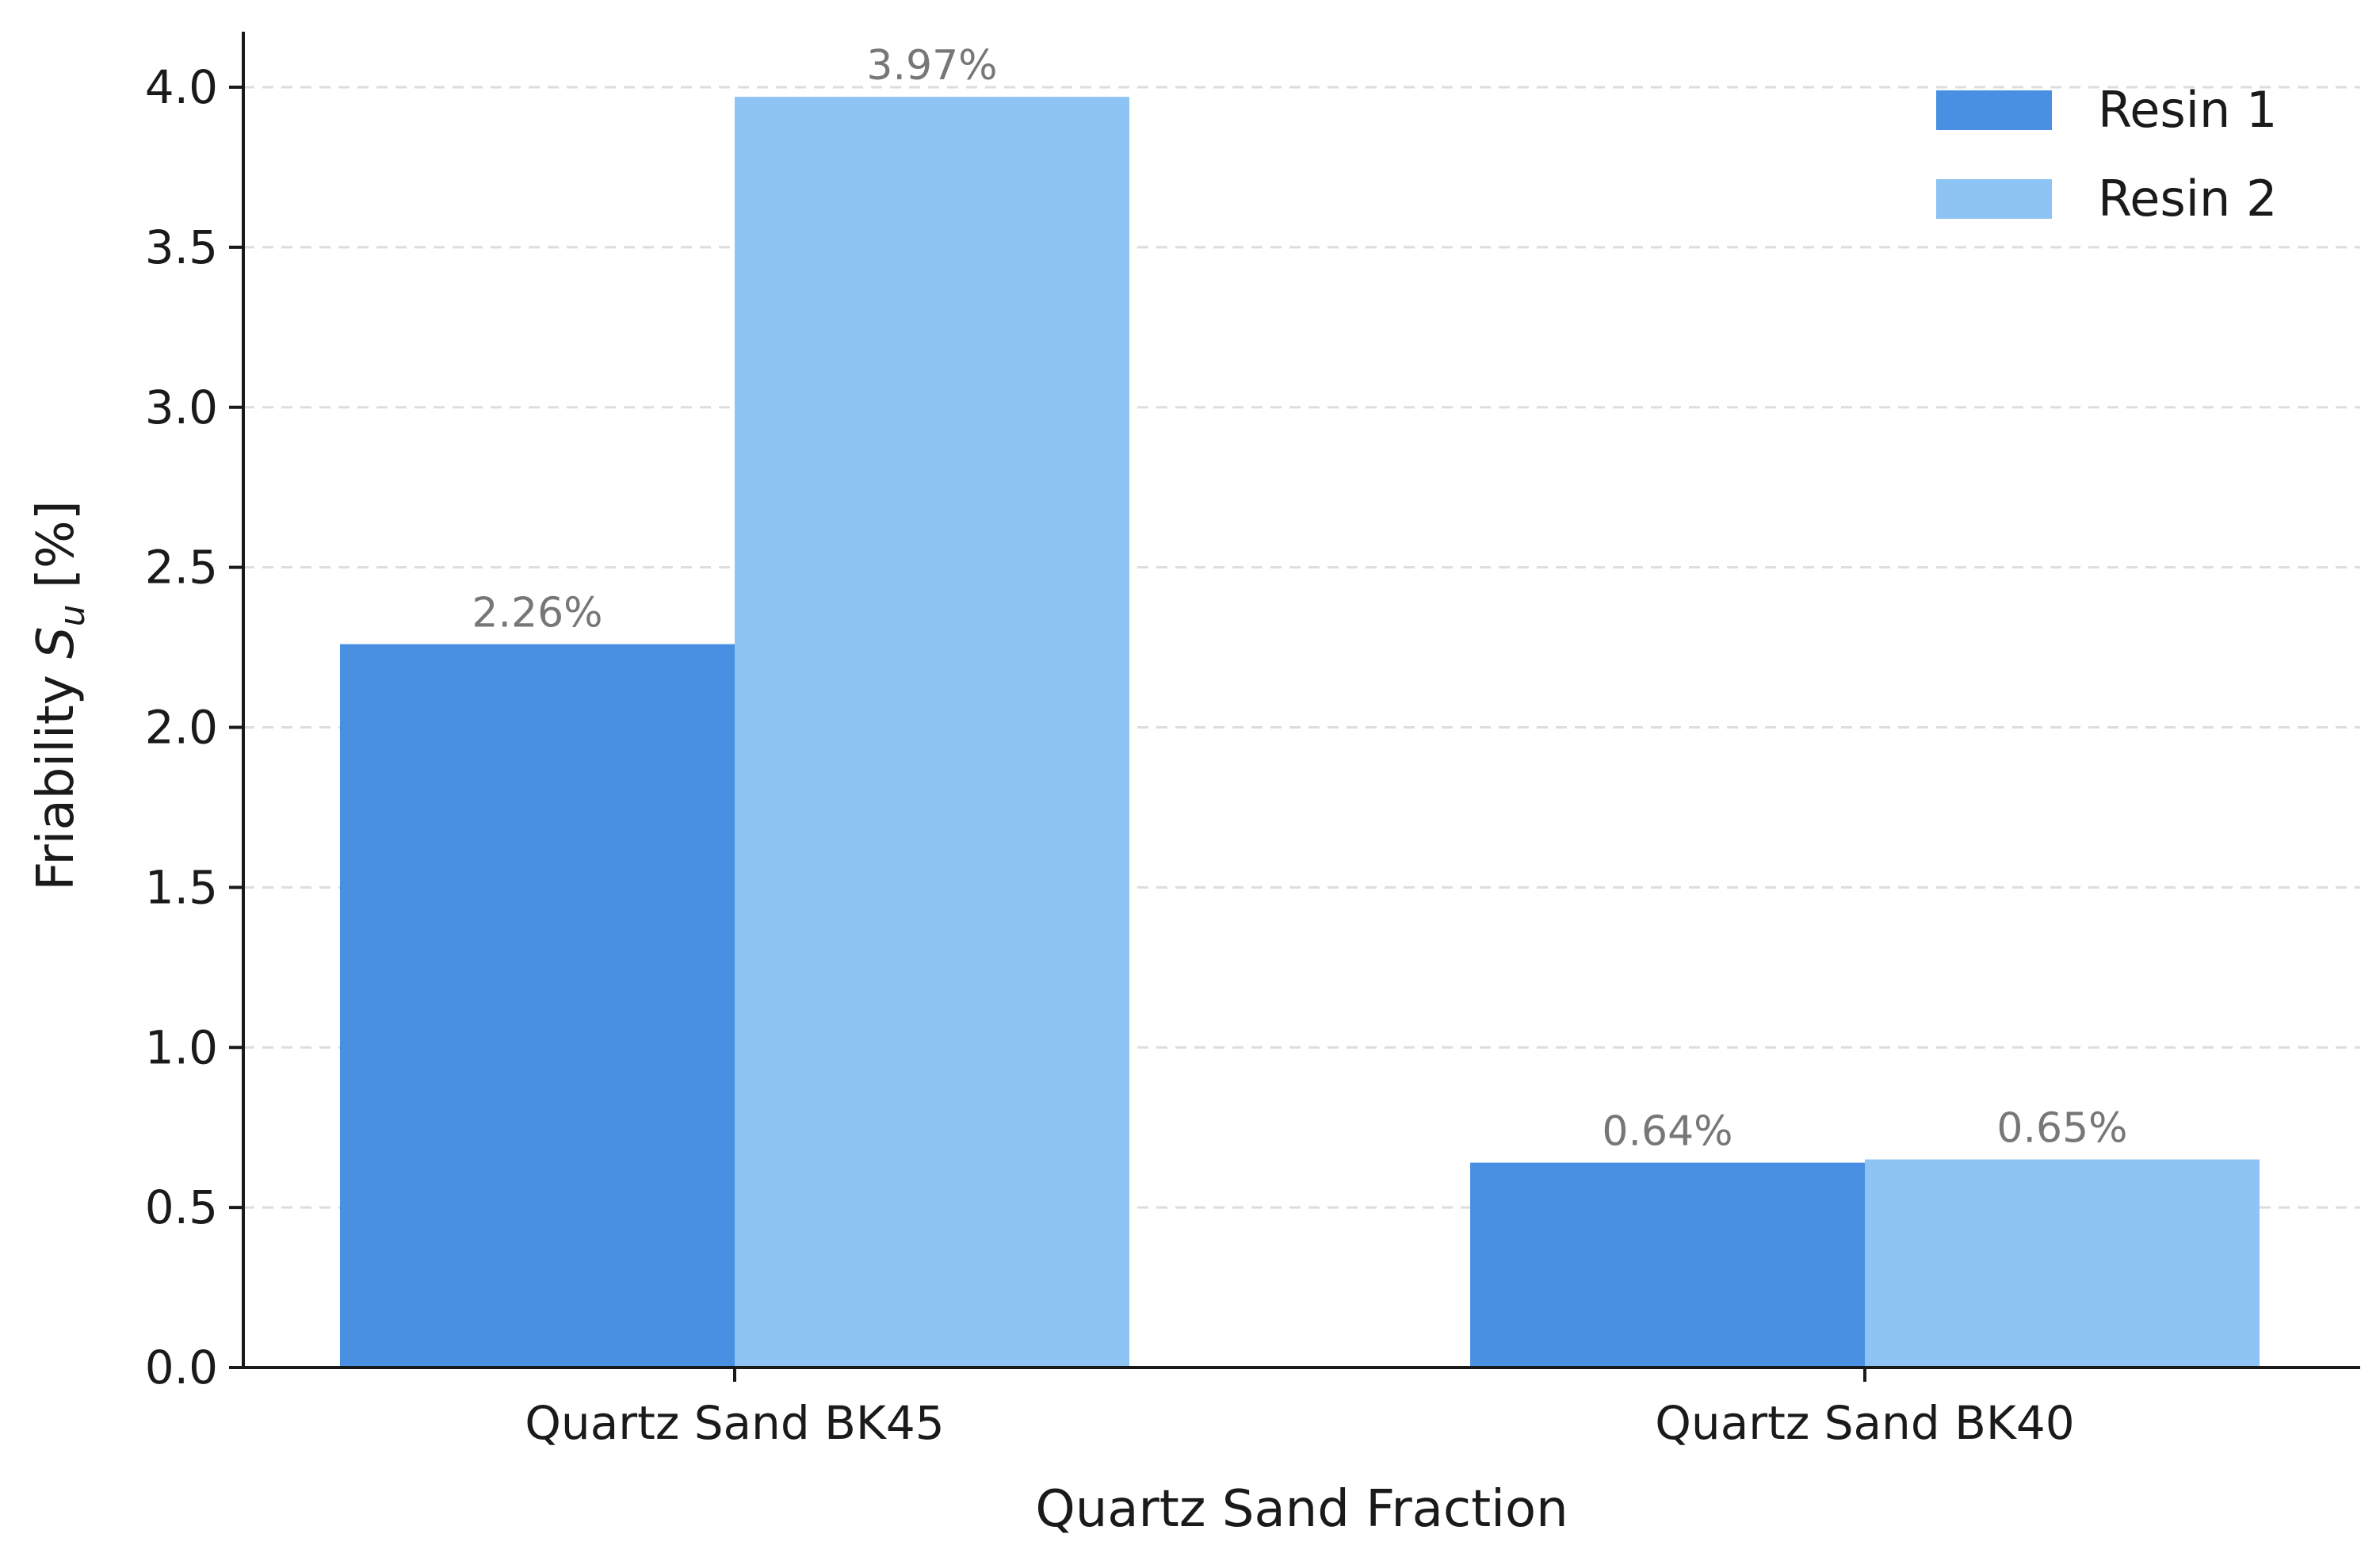 This screenshot has width=2380, height=1553. What do you see at coordinates (181, 728) in the screenshot?
I see `y-tick-label: 2.0` at bounding box center [181, 728].